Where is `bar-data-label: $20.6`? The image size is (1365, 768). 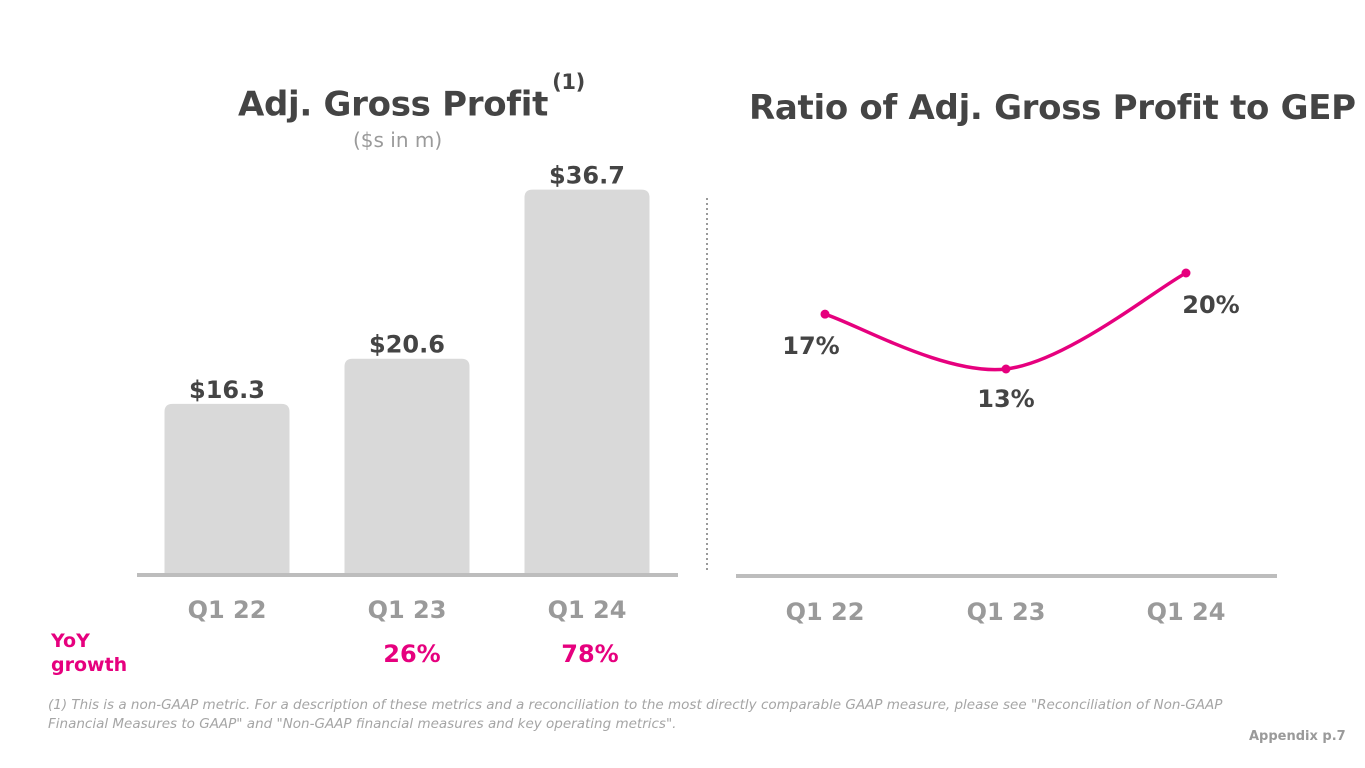 bar-data-label: $20.6 is located at coordinates (407, 345).